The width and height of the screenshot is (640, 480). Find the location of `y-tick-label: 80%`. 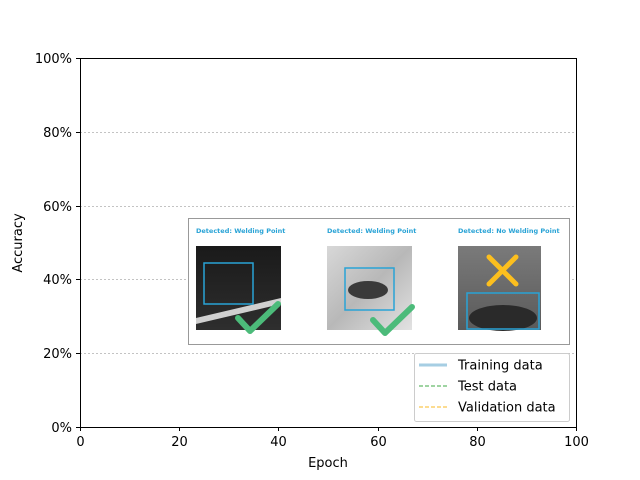

y-tick-label: 80% is located at coordinates (57, 133).